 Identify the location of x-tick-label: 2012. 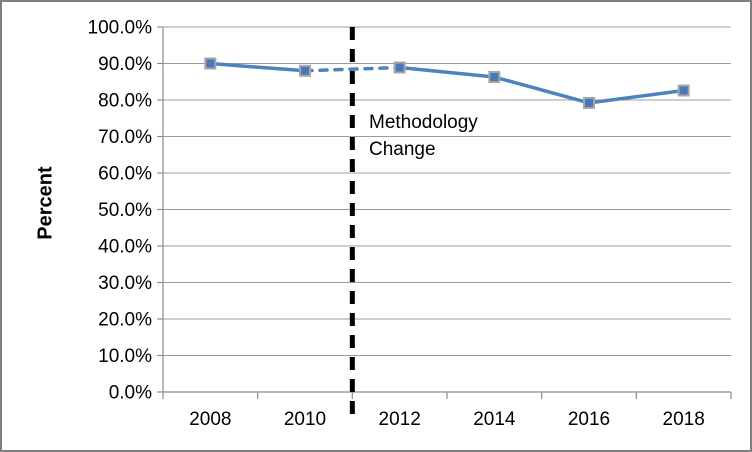
(400, 419).